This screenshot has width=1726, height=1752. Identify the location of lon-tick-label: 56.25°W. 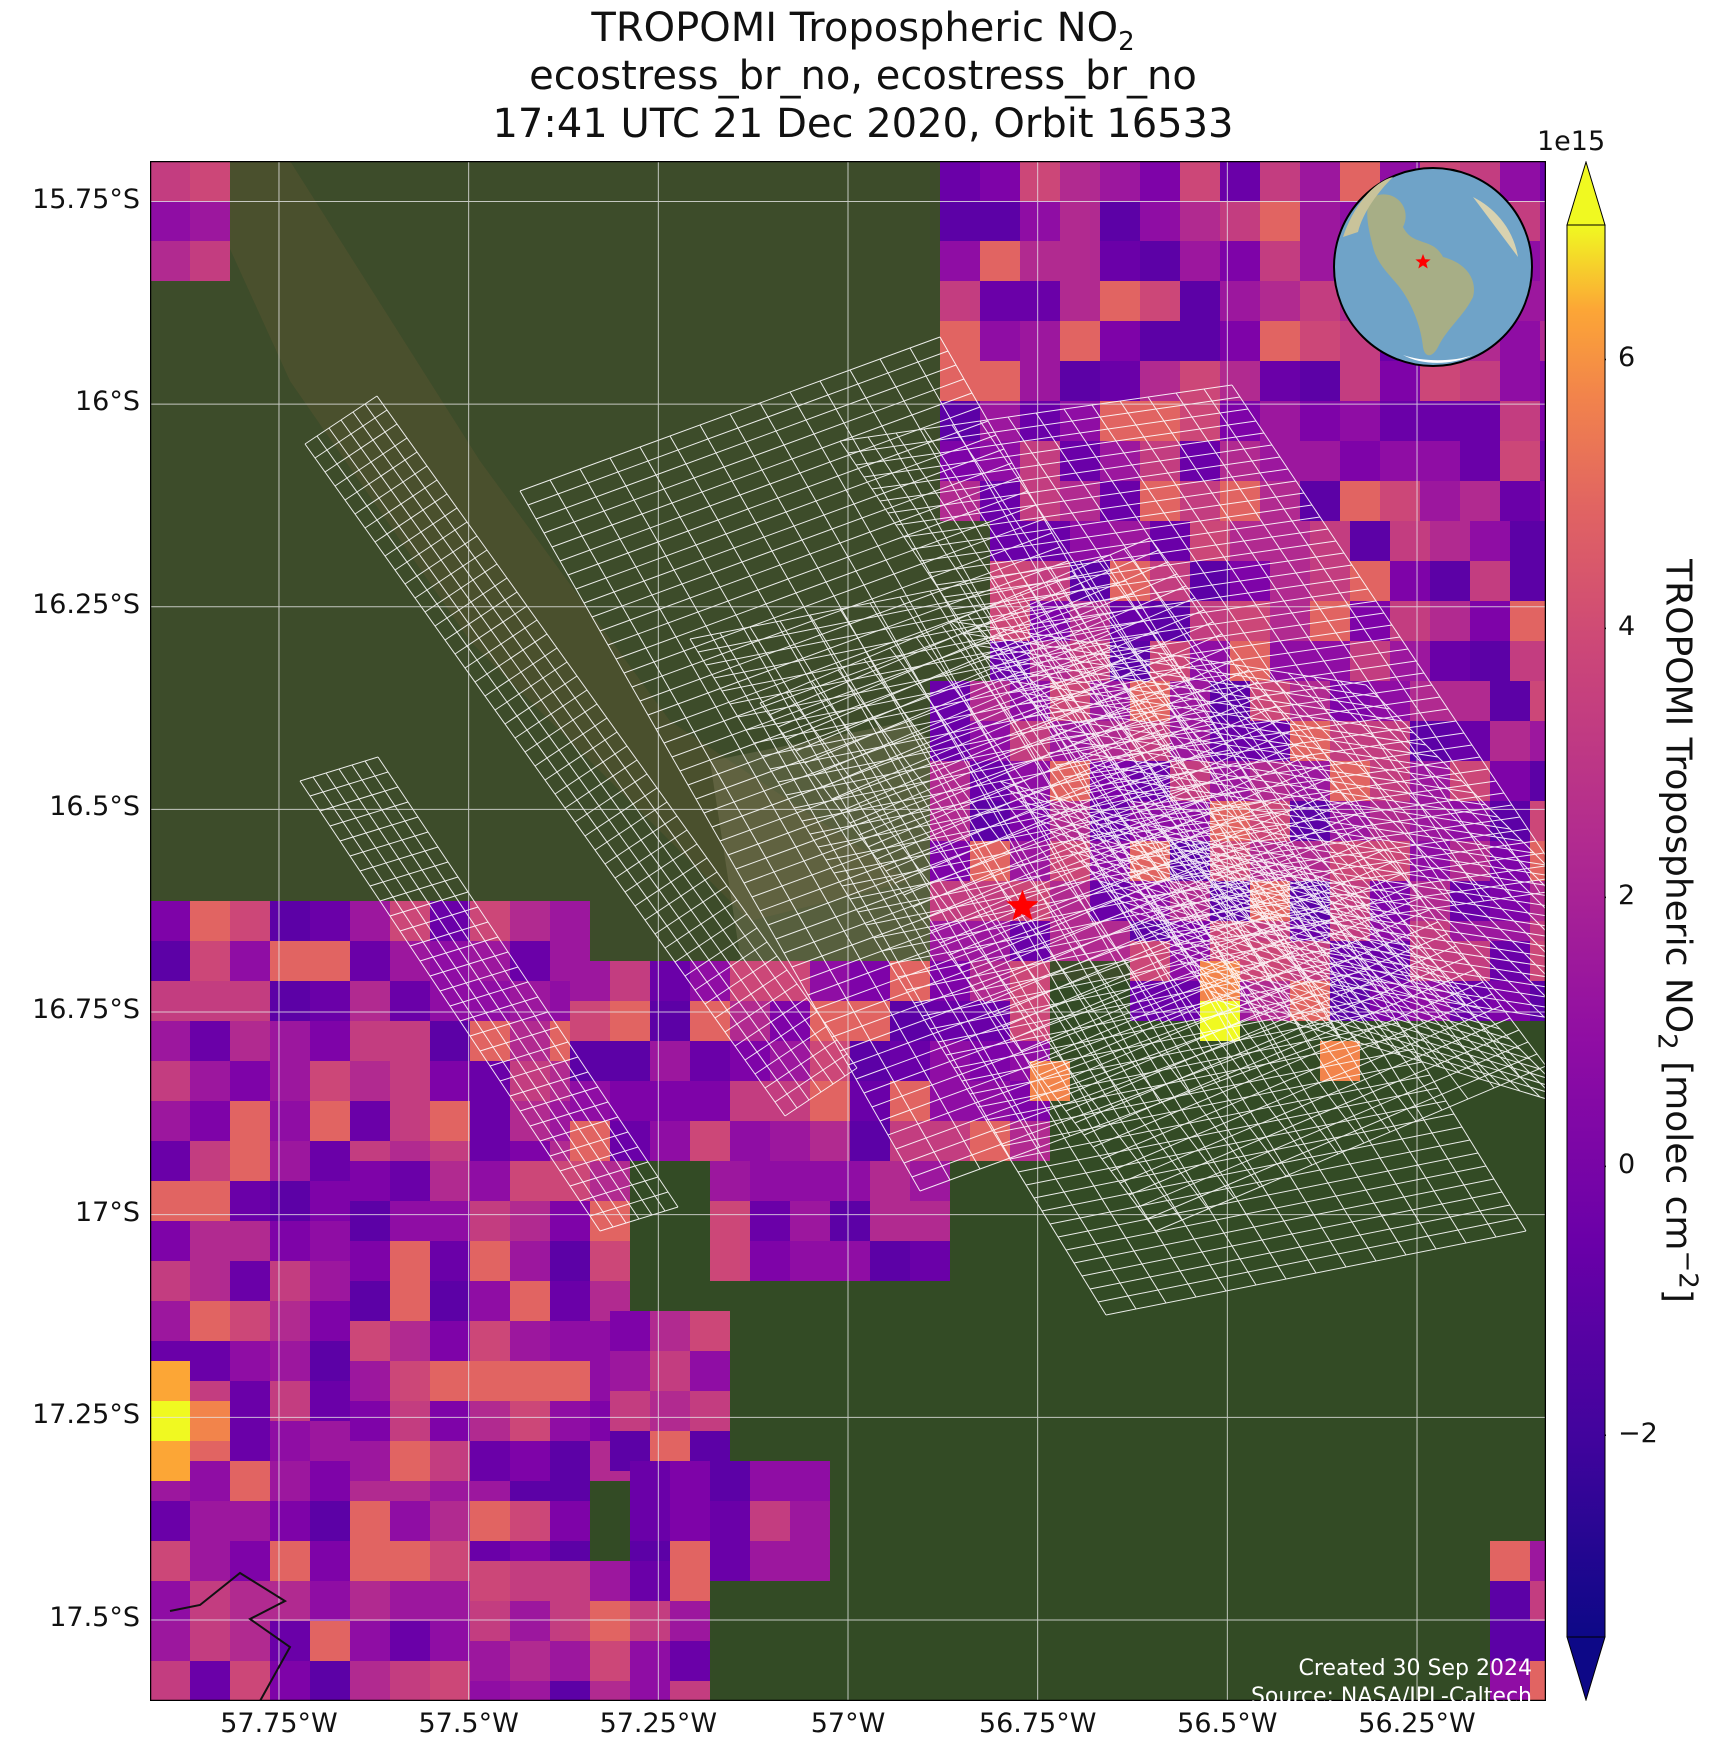
(1417, 1723).